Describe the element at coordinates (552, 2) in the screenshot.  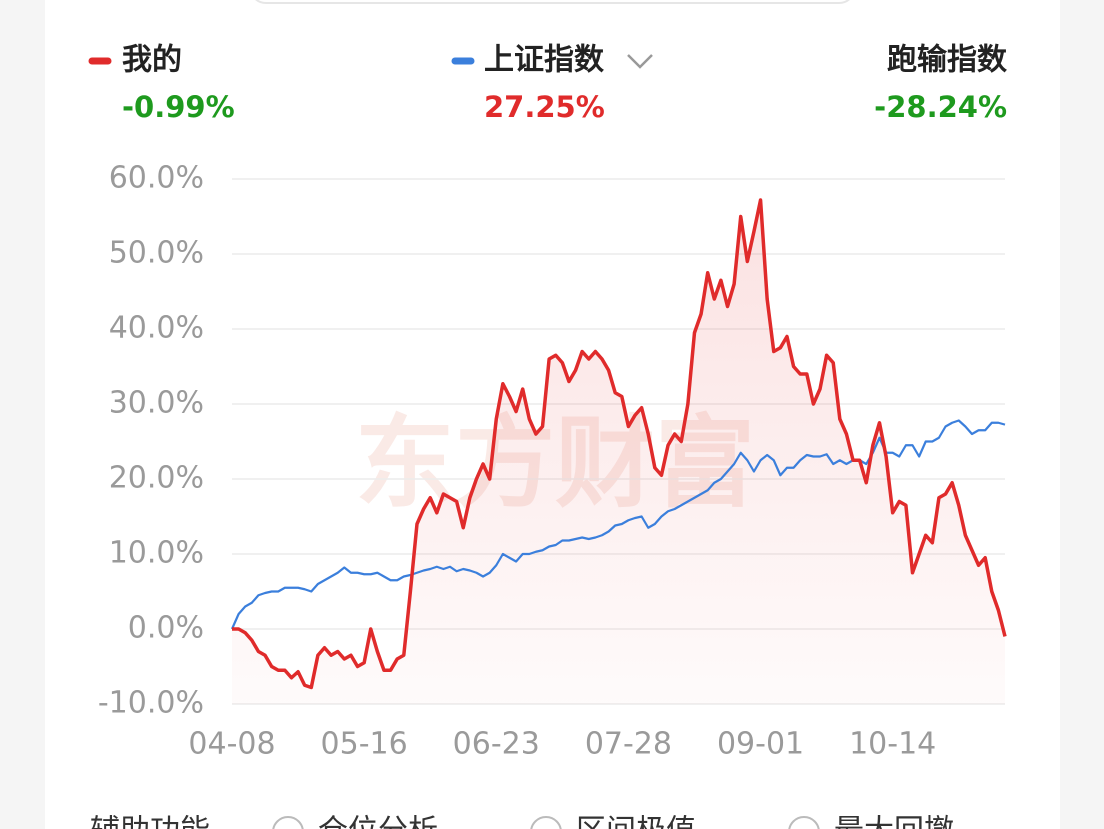
I see `segmented-control` at that location.